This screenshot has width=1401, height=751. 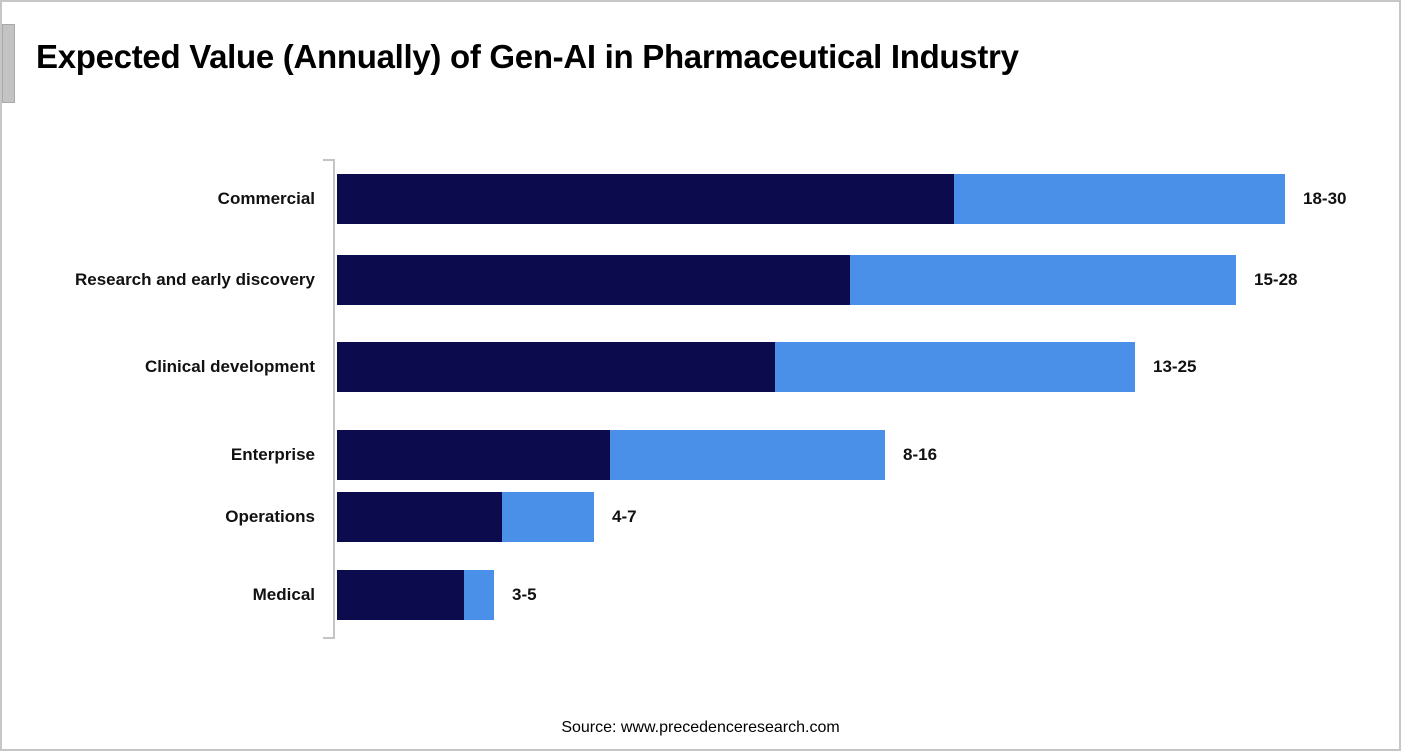 What do you see at coordinates (1325, 198) in the screenshot?
I see `value-label: 18-30` at bounding box center [1325, 198].